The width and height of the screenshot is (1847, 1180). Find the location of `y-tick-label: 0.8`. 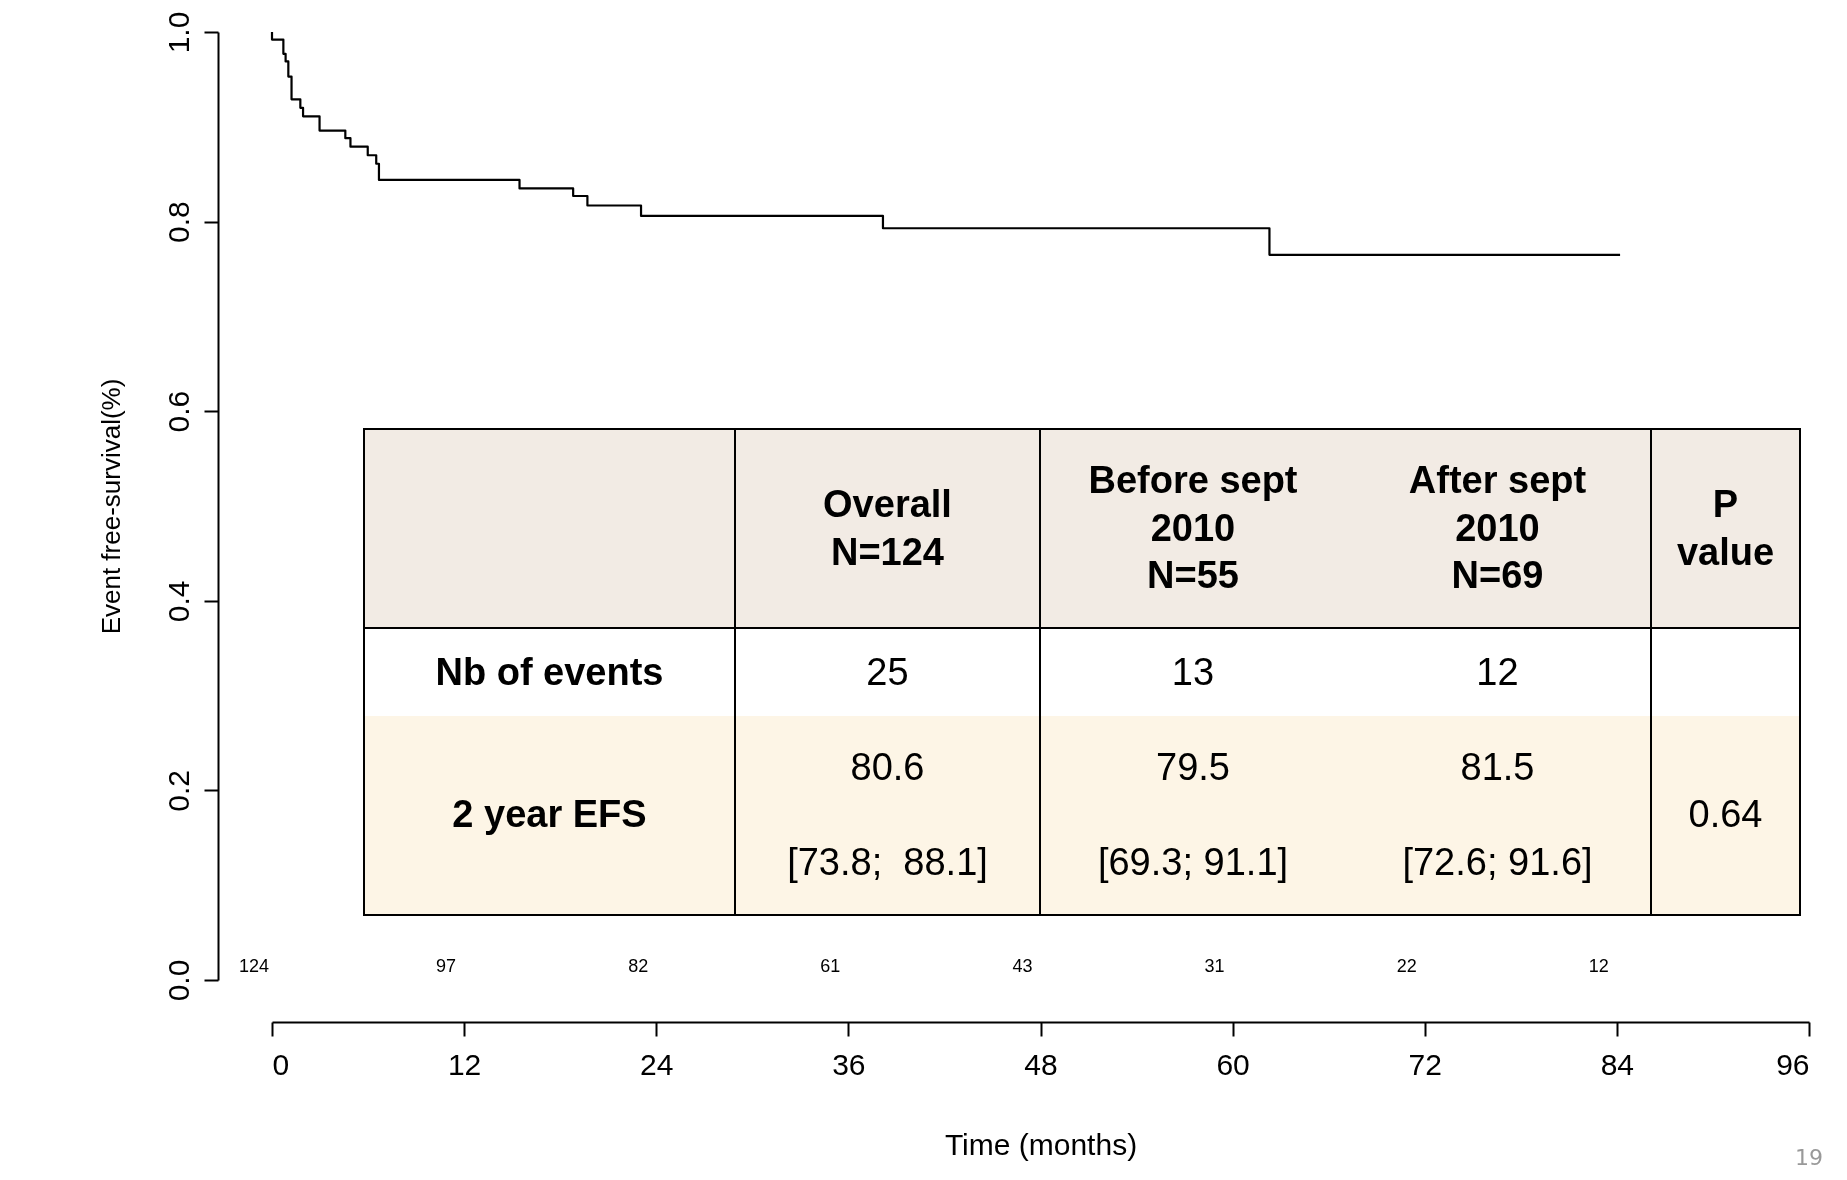

y-tick-label: 0.8 is located at coordinates (178, 222).